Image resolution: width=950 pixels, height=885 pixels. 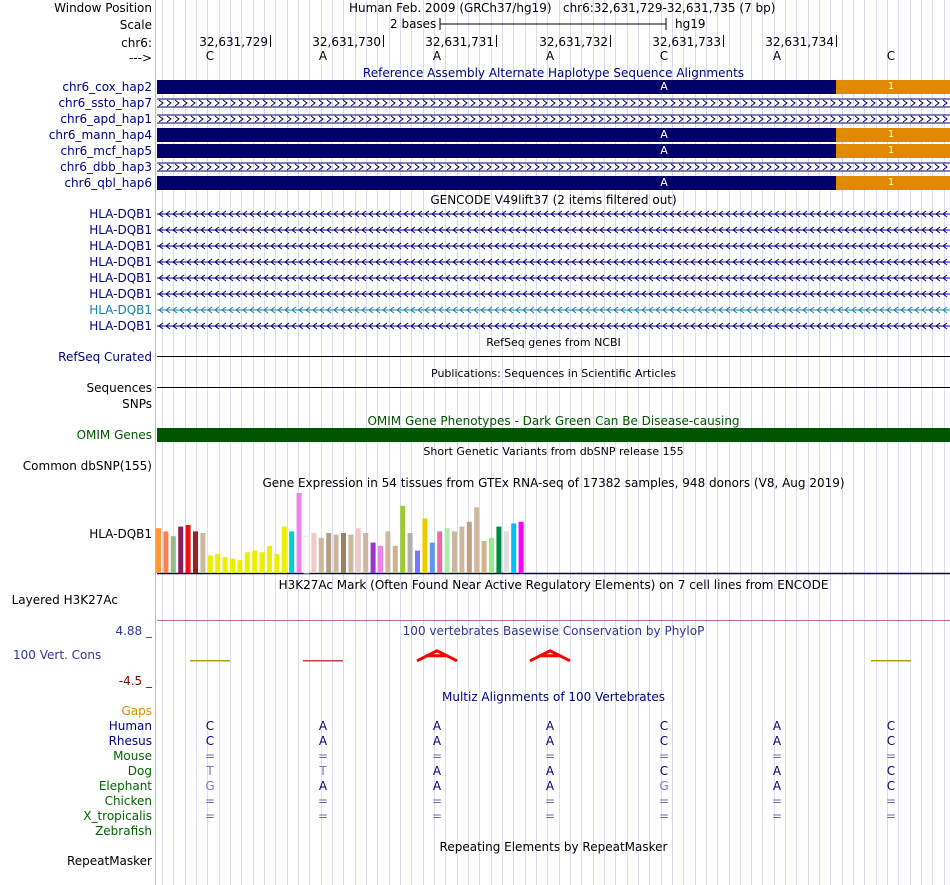 I want to click on haplotype-label: chr6_ssto_hap7, so click(x=105, y=103).